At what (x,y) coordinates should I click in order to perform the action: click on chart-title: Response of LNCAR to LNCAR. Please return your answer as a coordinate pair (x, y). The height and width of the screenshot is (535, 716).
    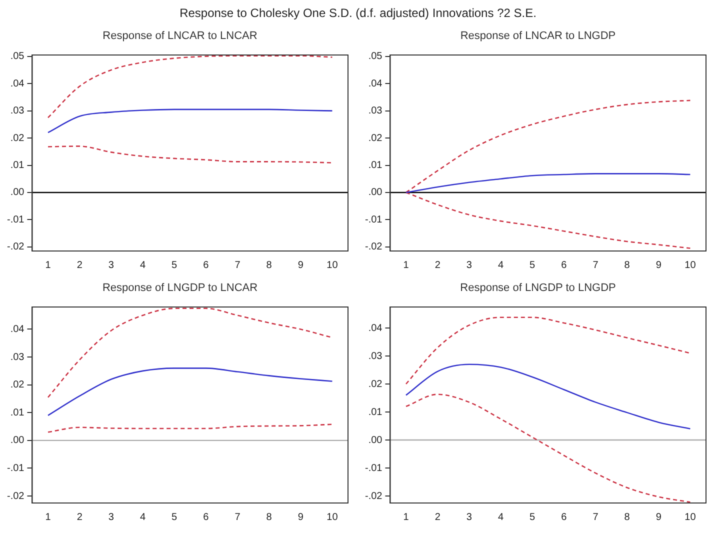
    Looking at the image, I should click on (180, 37).